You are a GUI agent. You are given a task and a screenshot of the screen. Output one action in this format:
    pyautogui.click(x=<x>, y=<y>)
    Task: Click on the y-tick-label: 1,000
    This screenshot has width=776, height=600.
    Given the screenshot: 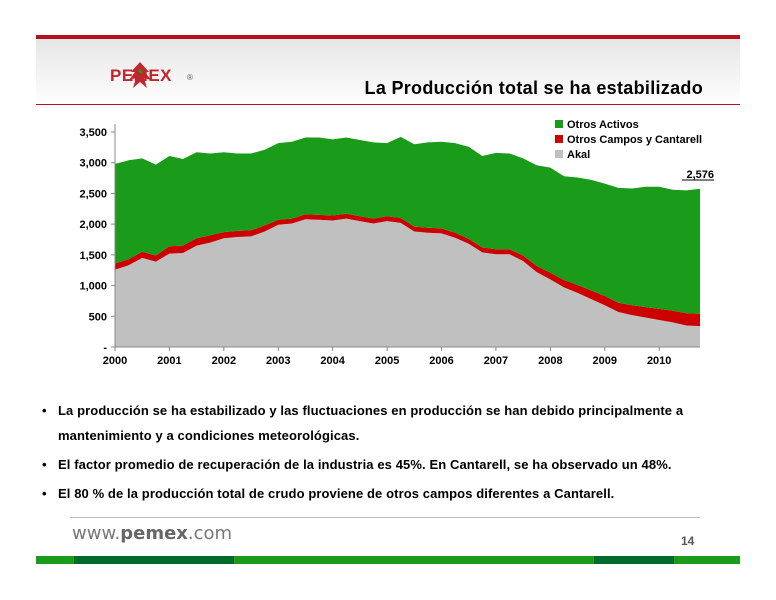 What is the action you would take?
    pyautogui.click(x=93, y=287)
    